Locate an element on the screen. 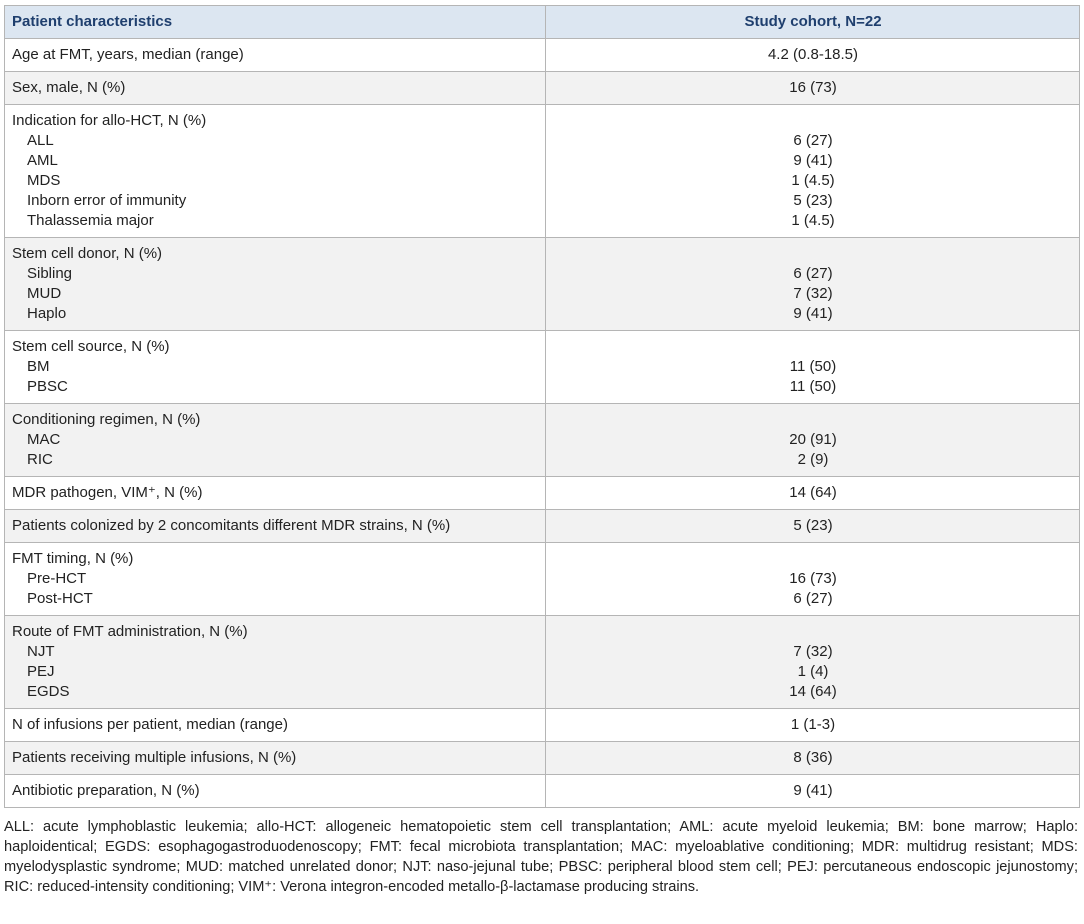 This screenshot has width=1084, height=924. value-cell: 7 (32) 1 (4) 14 (64) is located at coordinates (812, 662).